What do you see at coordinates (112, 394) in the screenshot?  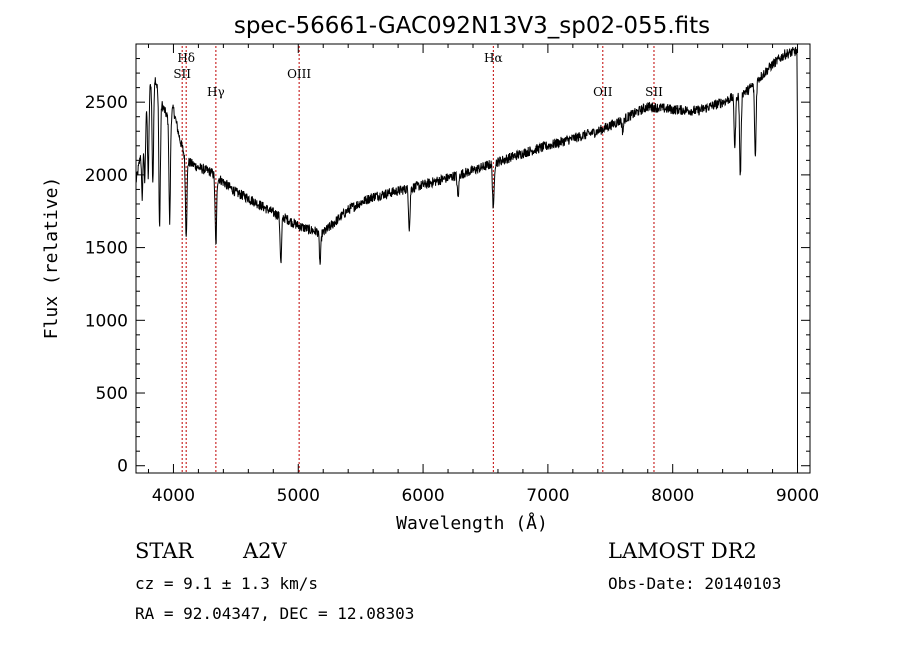 I see `y-tick-label: 500` at bounding box center [112, 394].